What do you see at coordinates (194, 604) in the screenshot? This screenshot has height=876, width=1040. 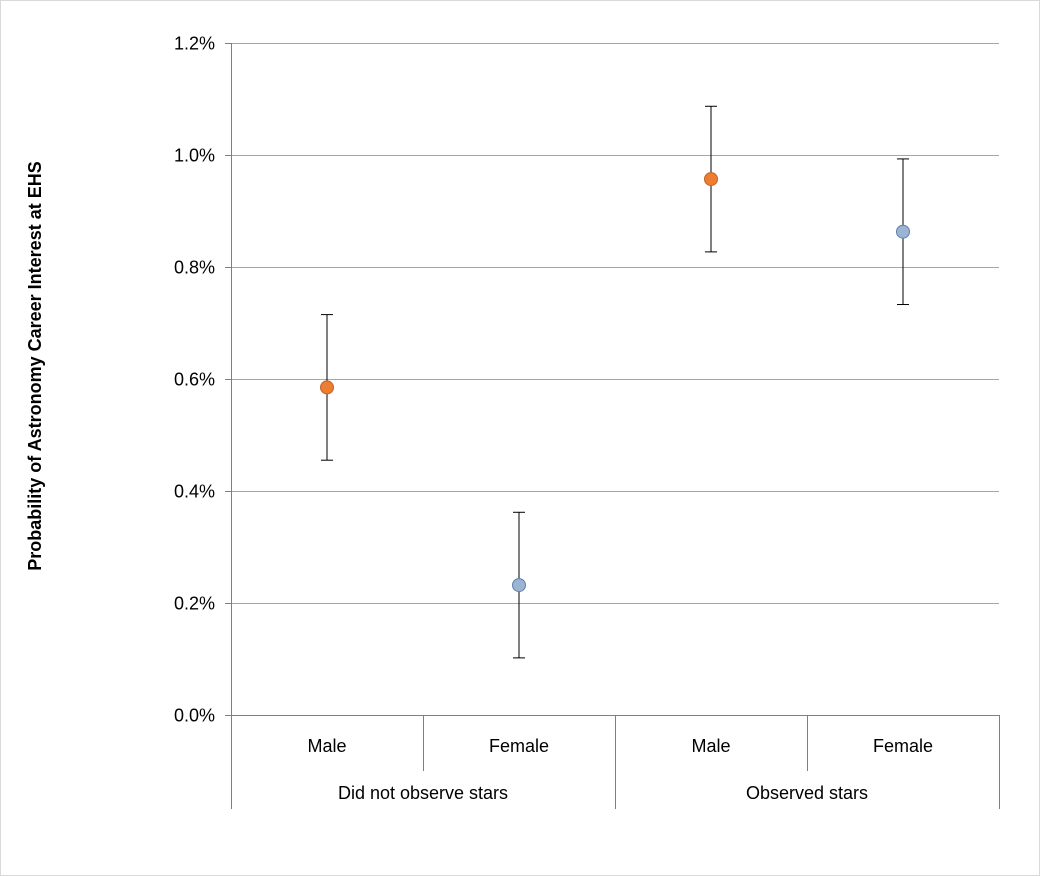 I see `y-tick-label: 0.2%` at bounding box center [194, 604].